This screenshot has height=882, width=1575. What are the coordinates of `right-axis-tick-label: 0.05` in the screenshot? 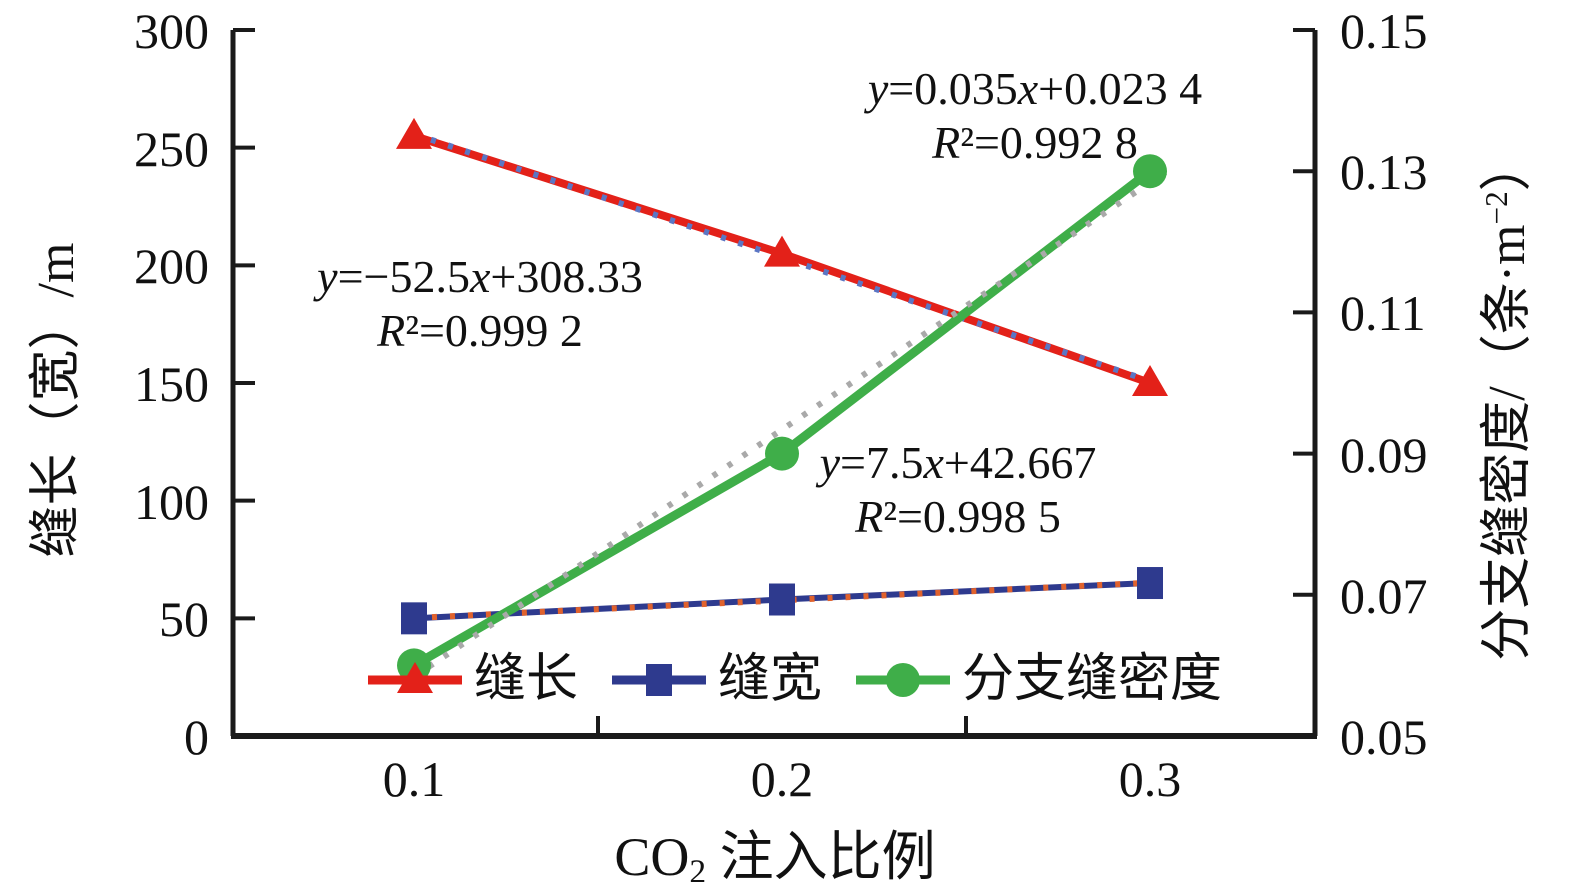 It's located at (1384, 737).